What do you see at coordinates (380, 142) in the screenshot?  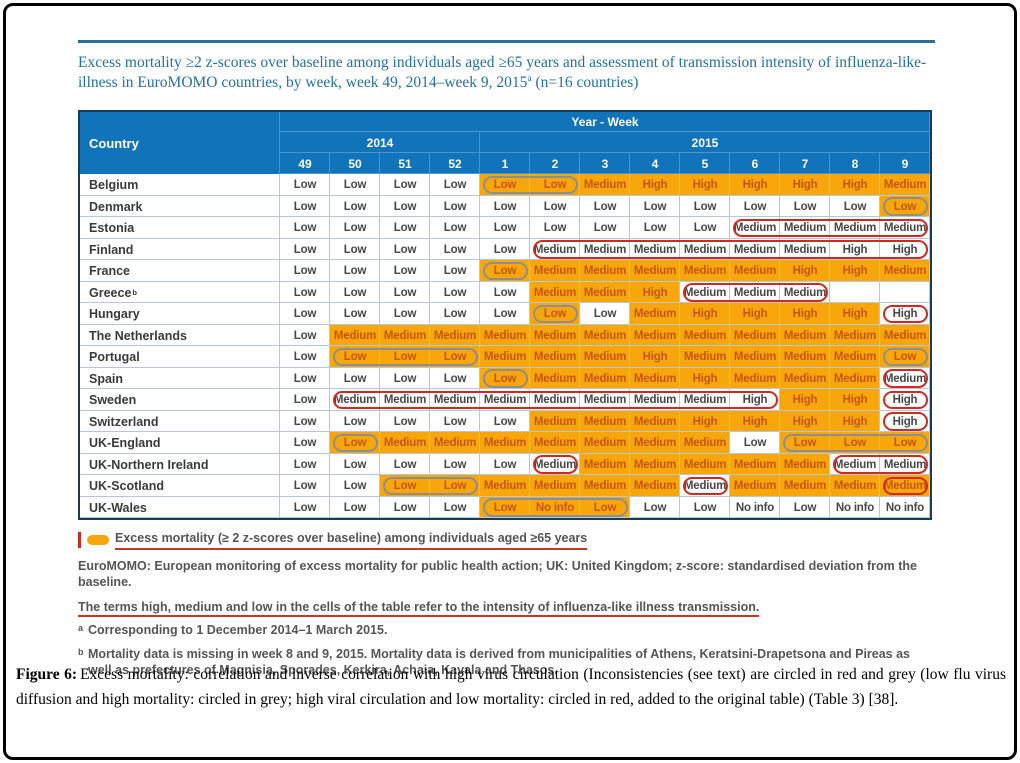 I see `year-group-header: 2014` at bounding box center [380, 142].